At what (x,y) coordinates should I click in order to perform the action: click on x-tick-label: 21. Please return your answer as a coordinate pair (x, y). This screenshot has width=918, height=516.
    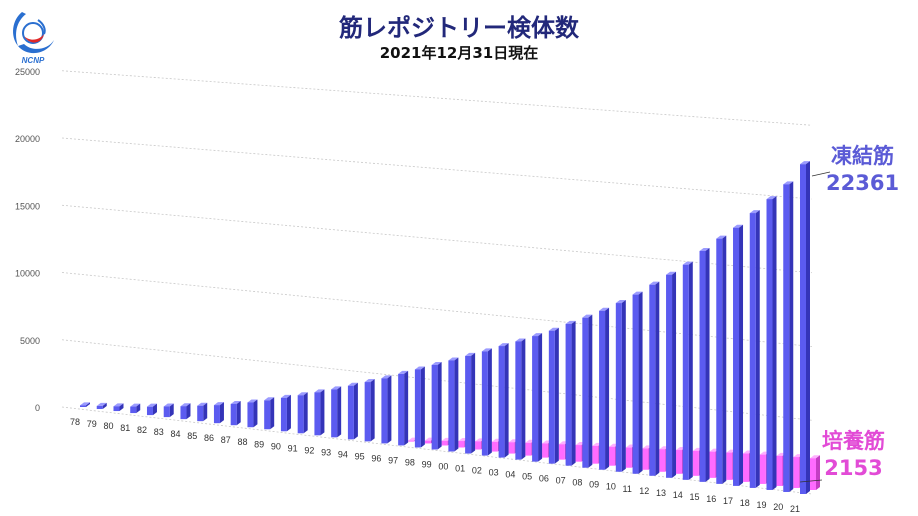
    Looking at the image, I should click on (795, 509).